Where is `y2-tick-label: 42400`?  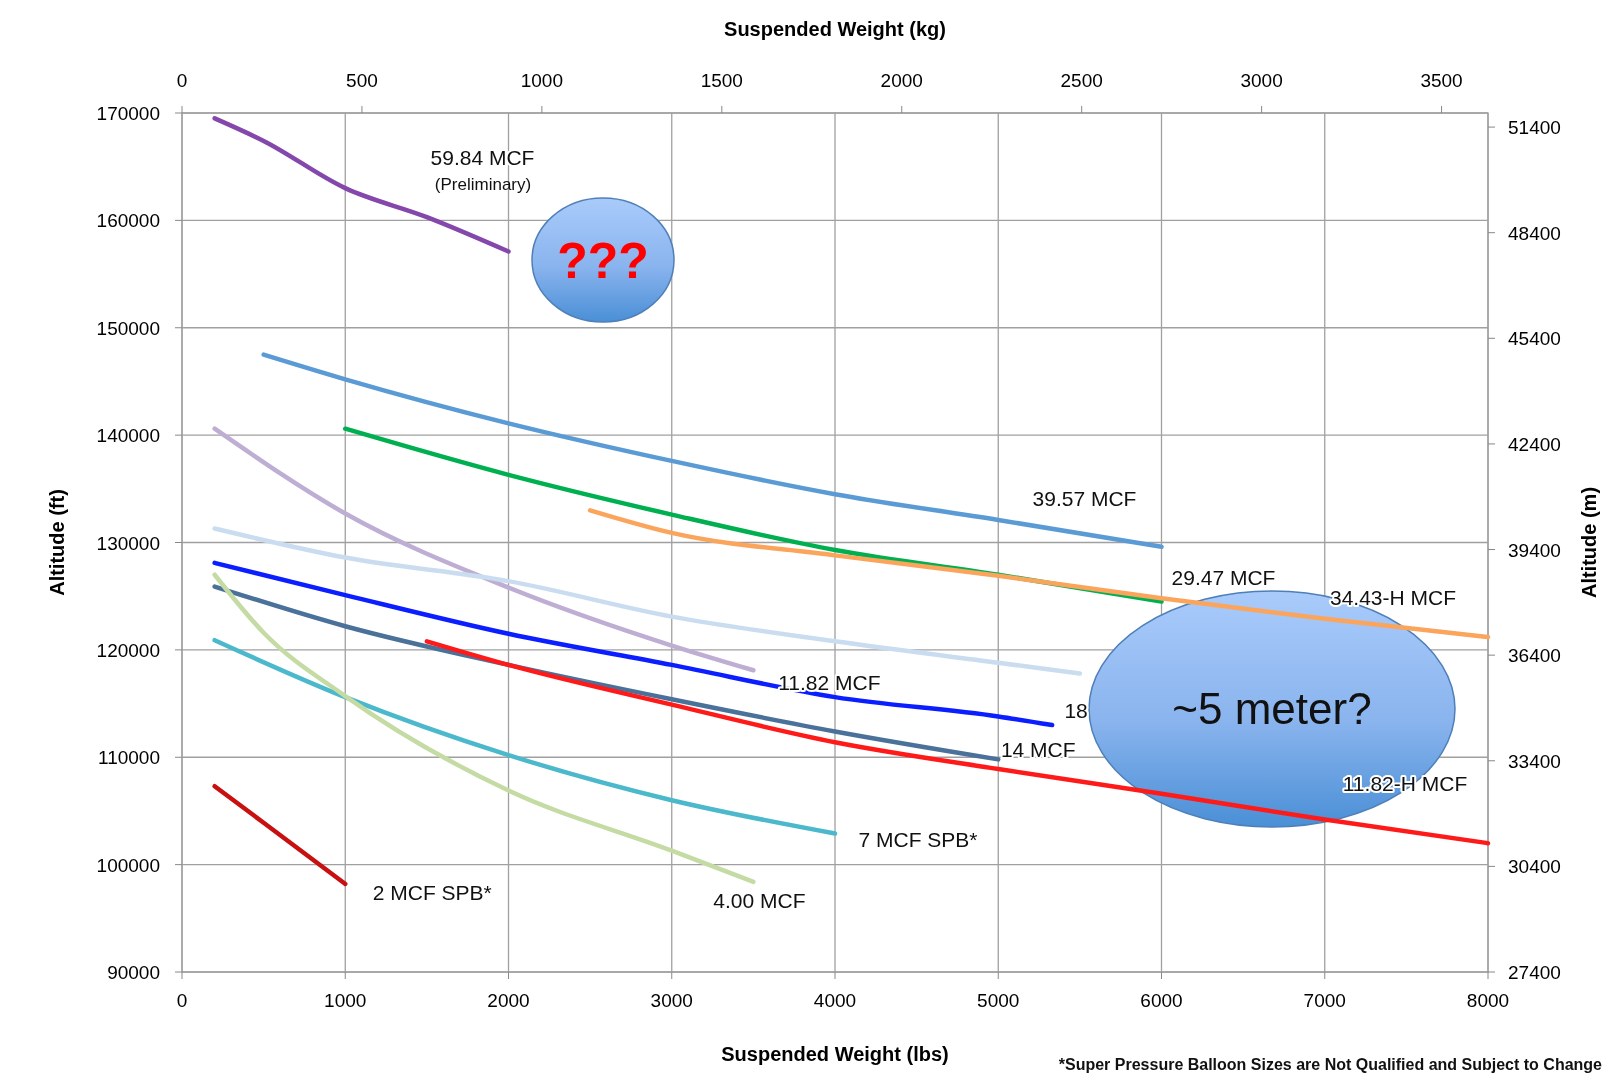
y2-tick-label: 42400 is located at coordinates (1534, 444).